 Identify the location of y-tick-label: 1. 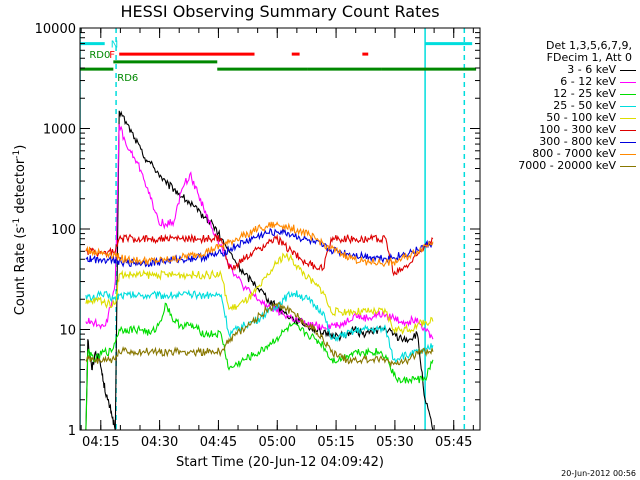
(72, 431).